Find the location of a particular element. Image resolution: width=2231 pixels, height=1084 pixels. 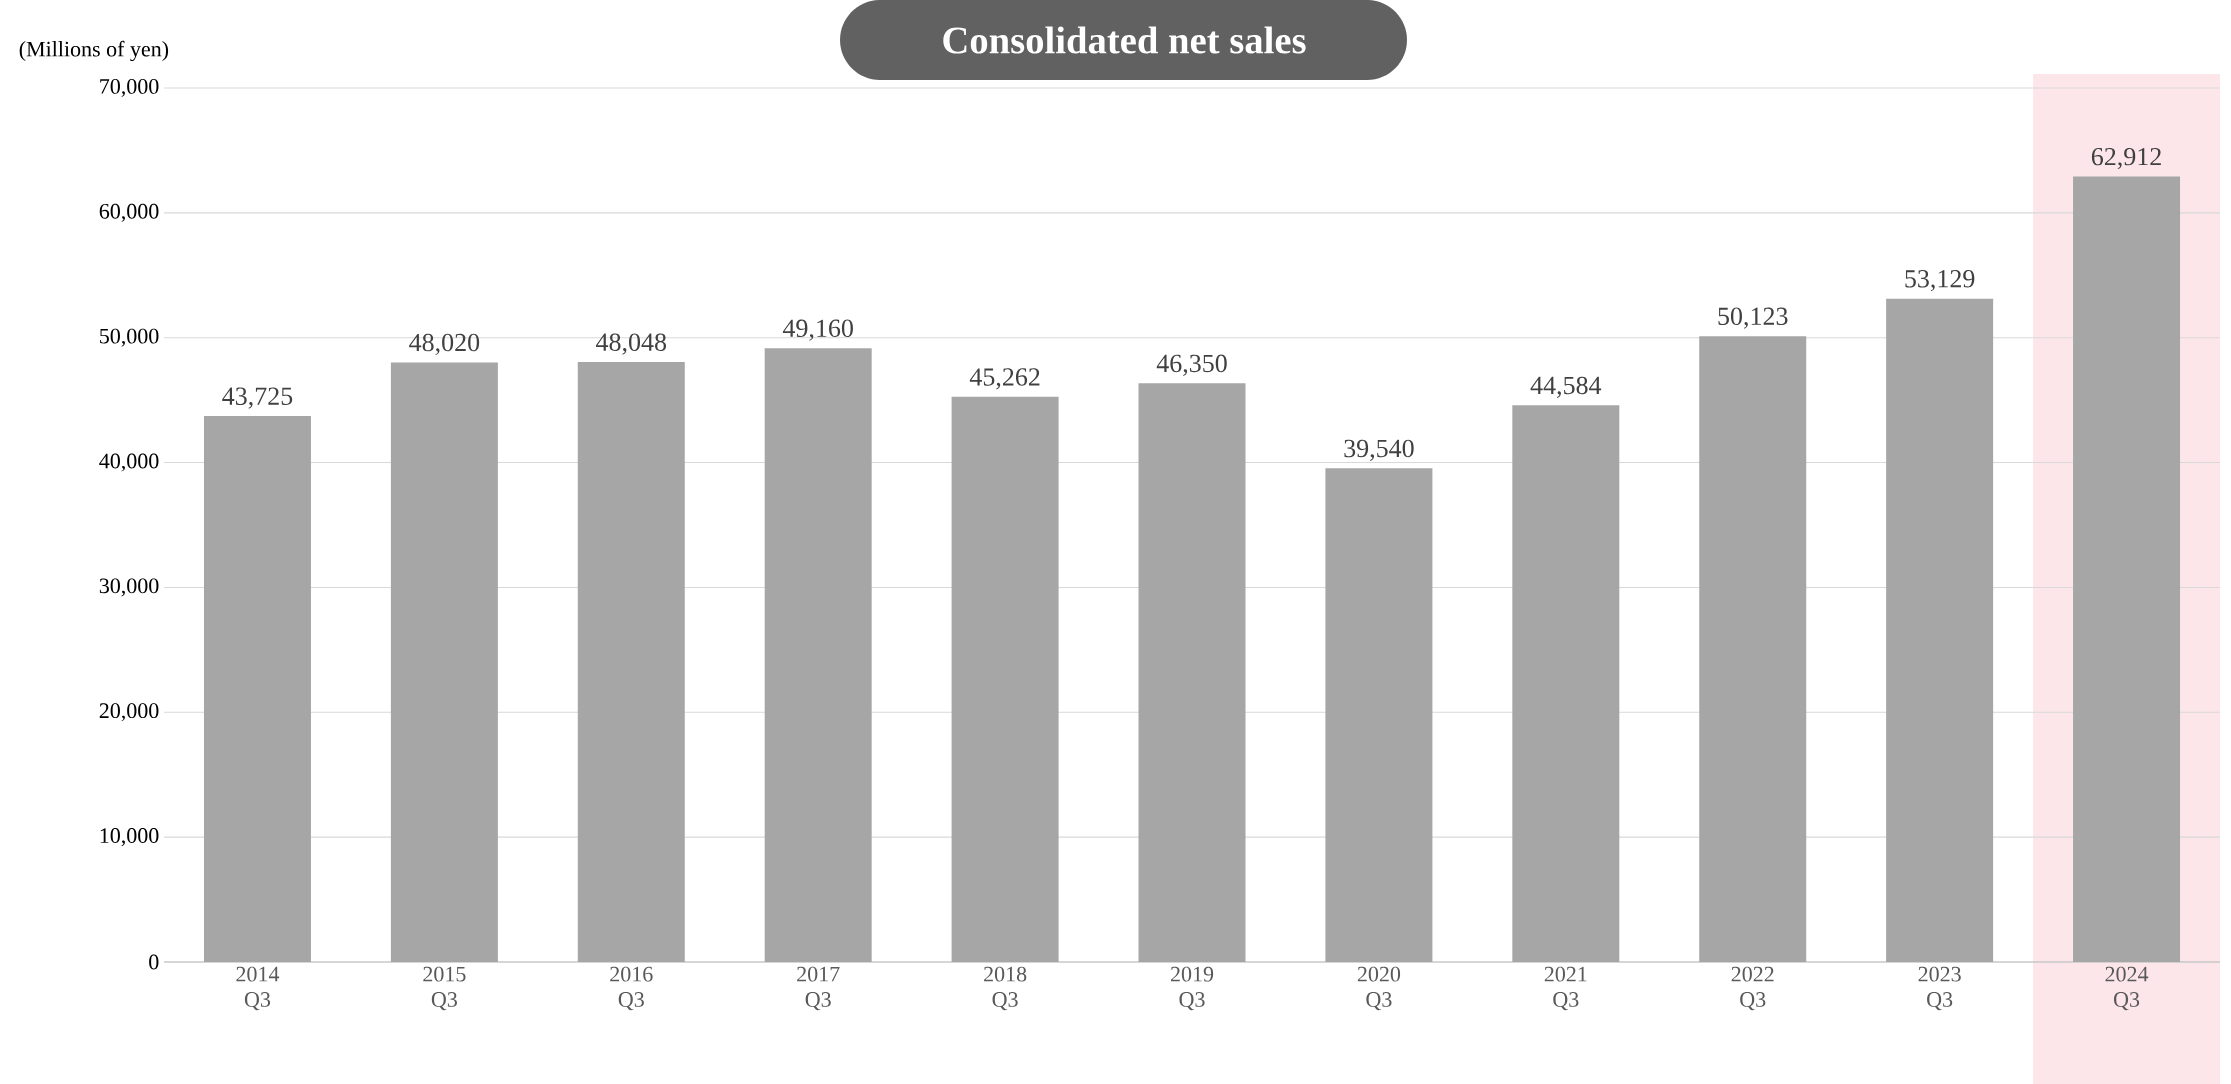

y-tick-label: 60,000 is located at coordinates (129, 212).